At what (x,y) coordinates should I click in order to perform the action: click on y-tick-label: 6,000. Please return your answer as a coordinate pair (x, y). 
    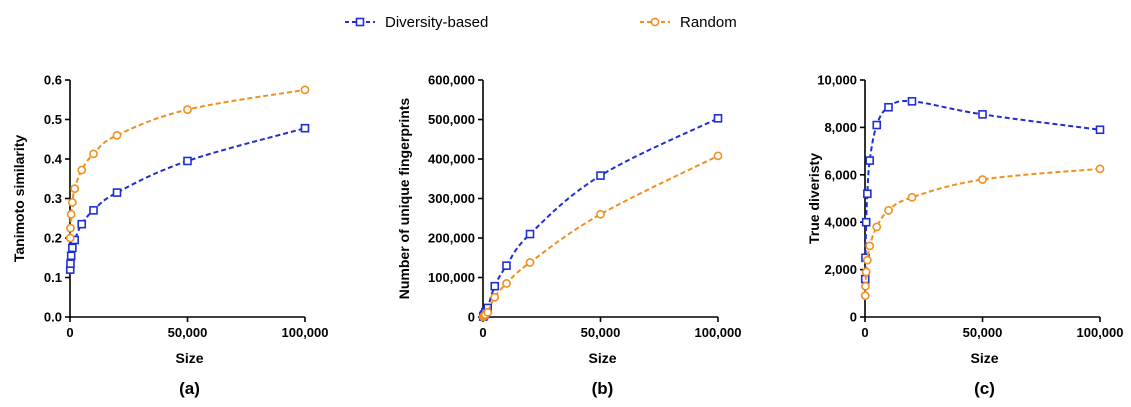
    Looking at the image, I should click on (840, 174).